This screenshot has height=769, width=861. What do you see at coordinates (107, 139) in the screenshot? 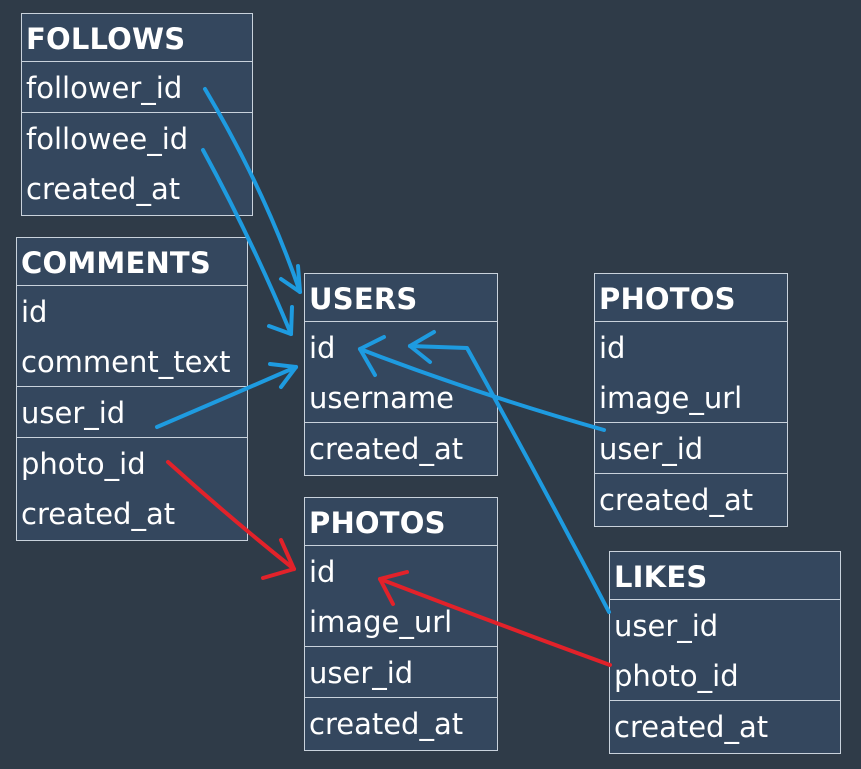
I see `field-followee-id: followee_id` at bounding box center [107, 139].